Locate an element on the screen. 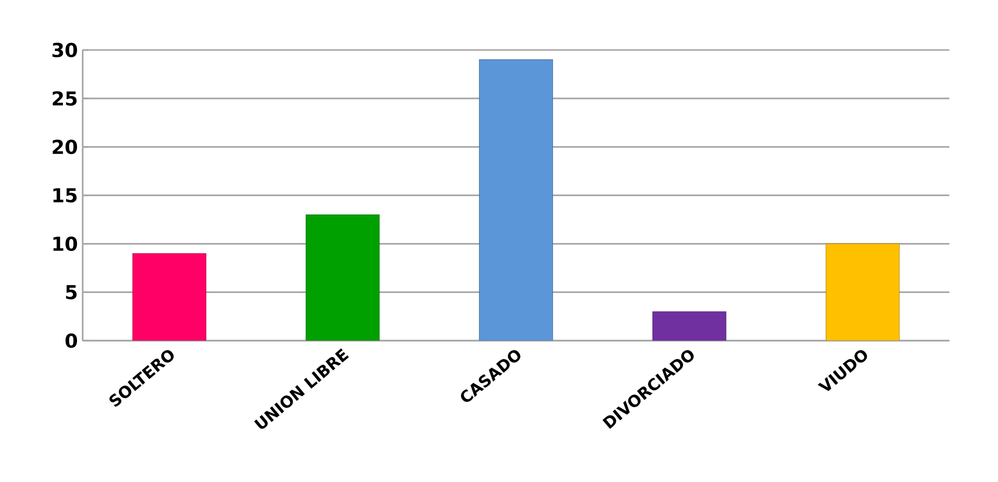 The width and height of the screenshot is (998, 482). y-tick-label: 10 is located at coordinates (65, 244).